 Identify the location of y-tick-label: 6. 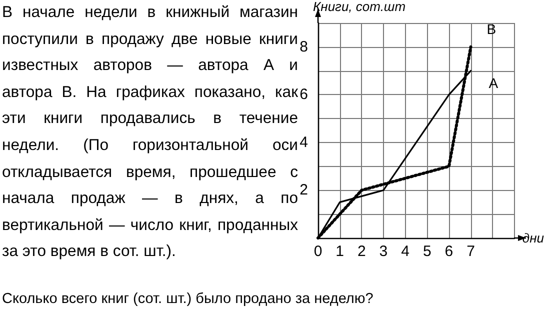
(304, 95).